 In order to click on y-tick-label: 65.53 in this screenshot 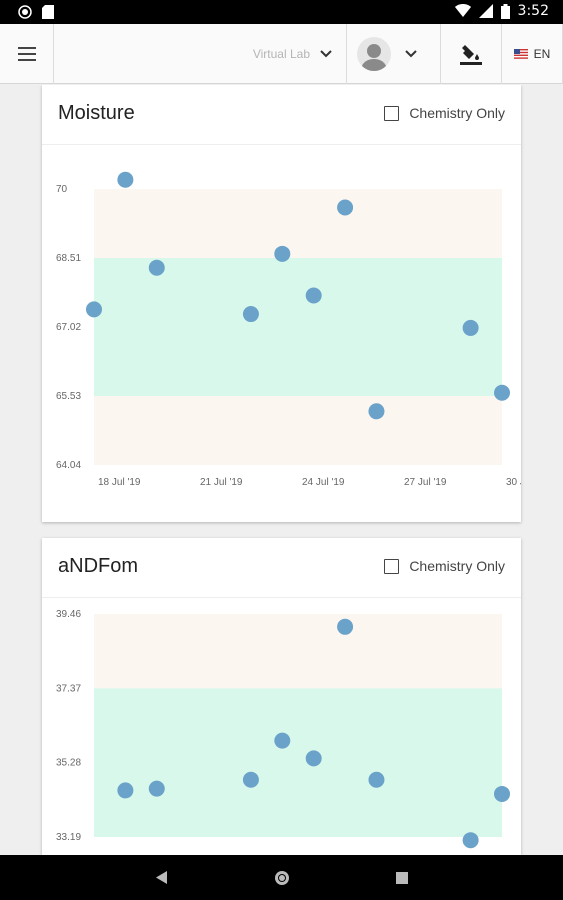, I will do `click(68, 396)`.